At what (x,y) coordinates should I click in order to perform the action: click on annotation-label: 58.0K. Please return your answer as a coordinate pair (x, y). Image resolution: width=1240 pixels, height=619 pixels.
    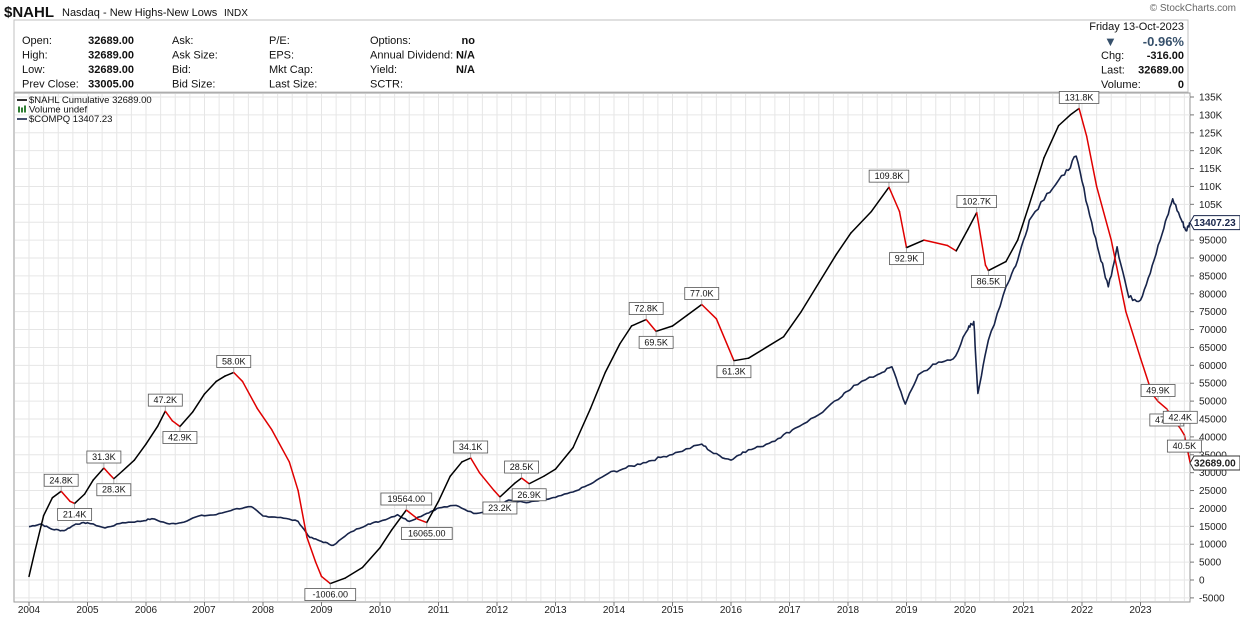
    Looking at the image, I should click on (234, 361).